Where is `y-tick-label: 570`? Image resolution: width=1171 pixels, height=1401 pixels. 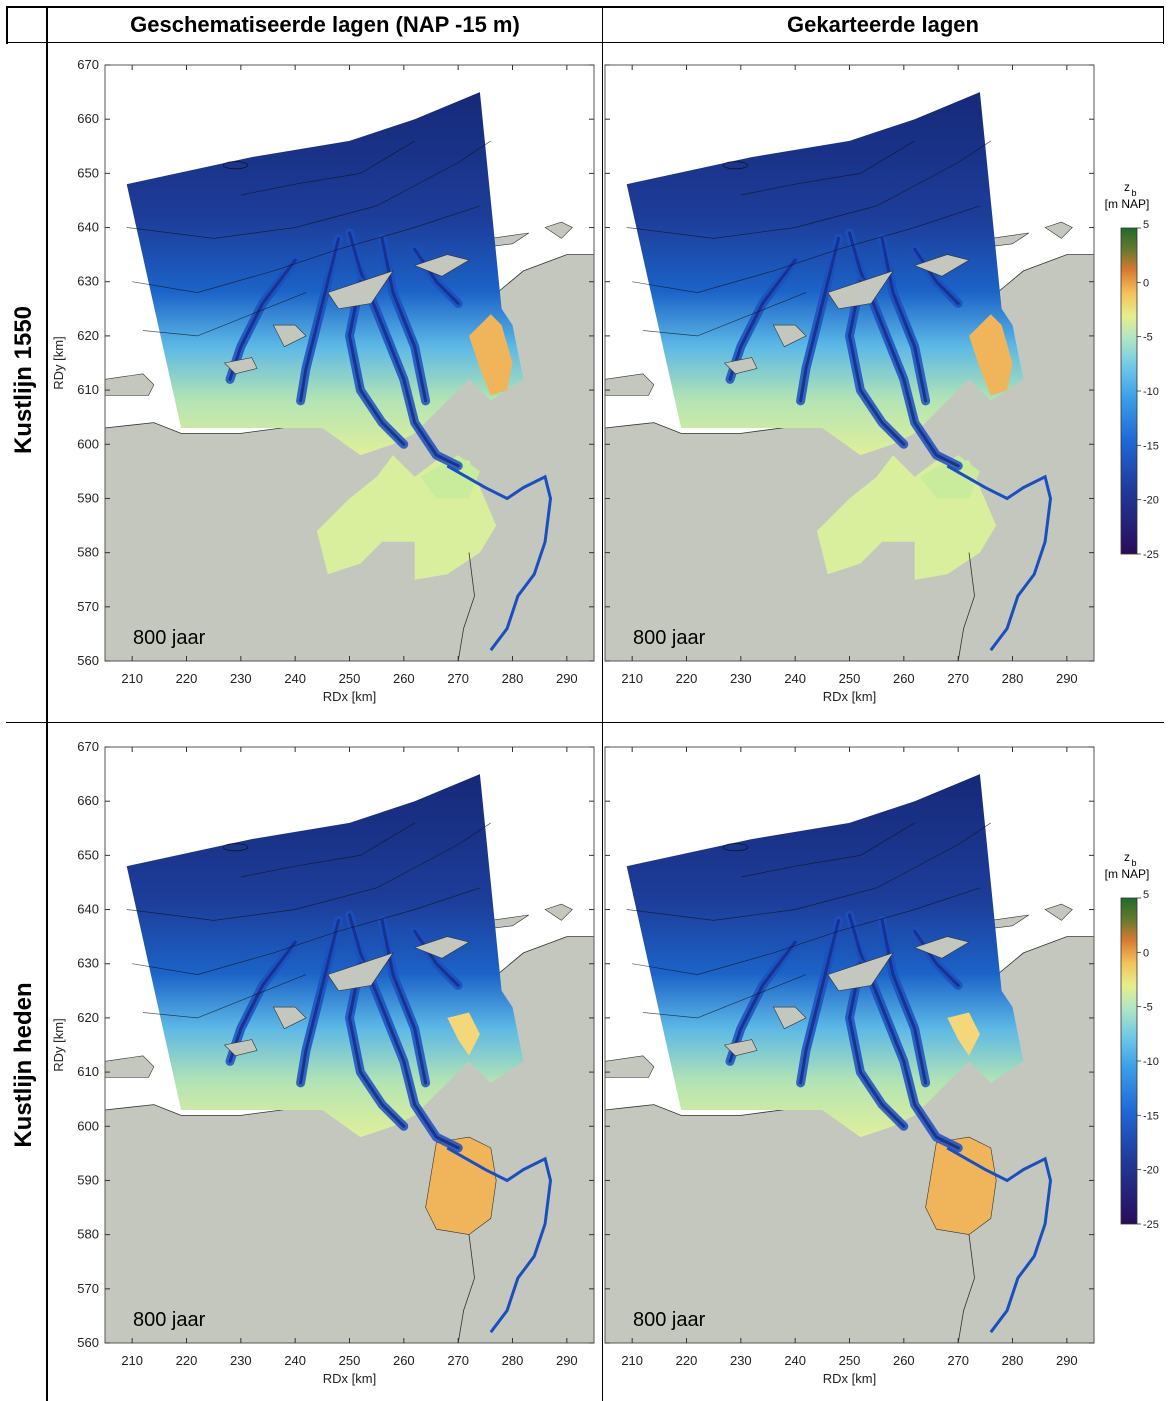 y-tick-label: 570 is located at coordinates (88, 1288).